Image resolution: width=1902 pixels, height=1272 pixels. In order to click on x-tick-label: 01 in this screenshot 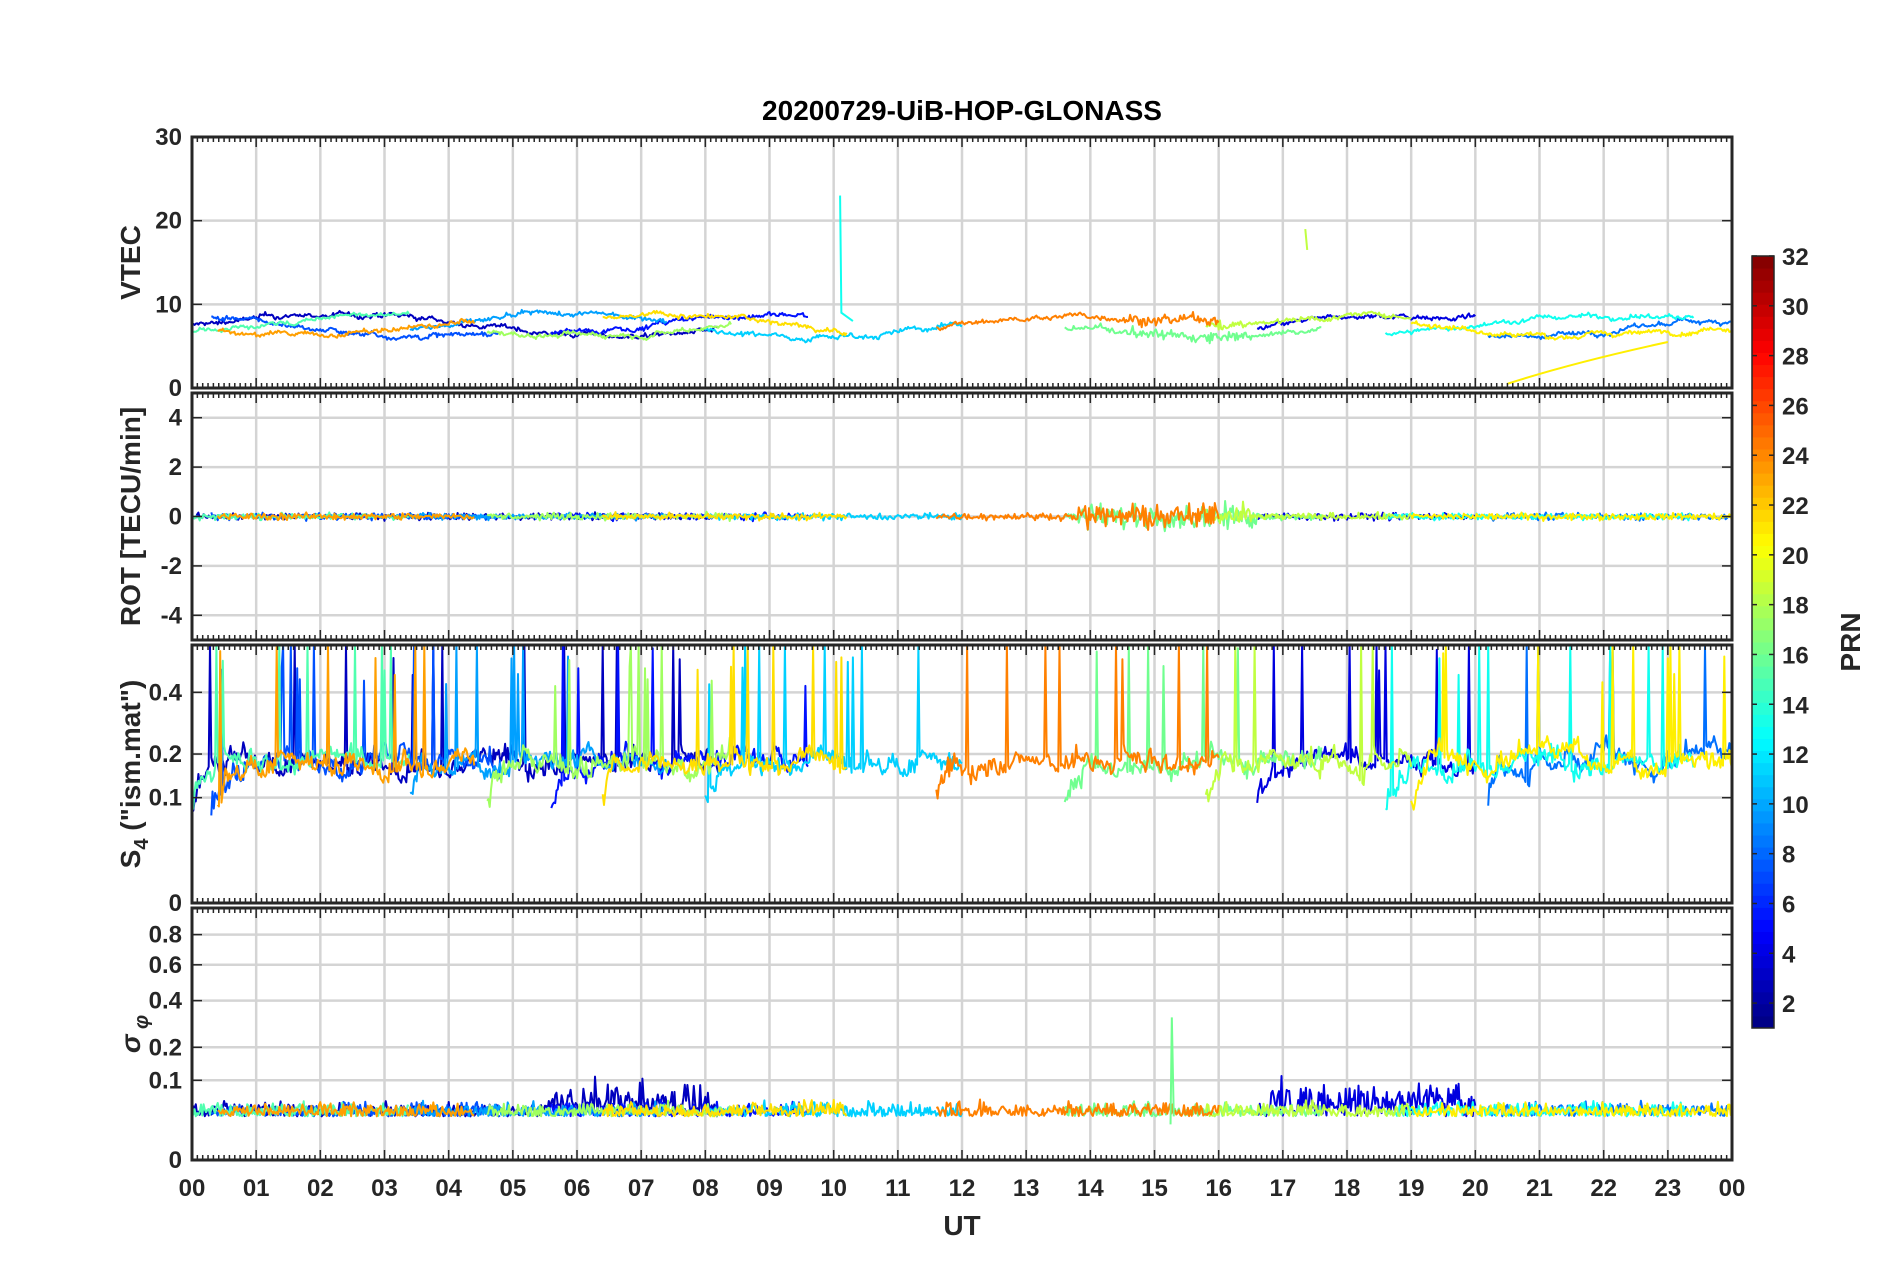, I will do `click(256, 1188)`.